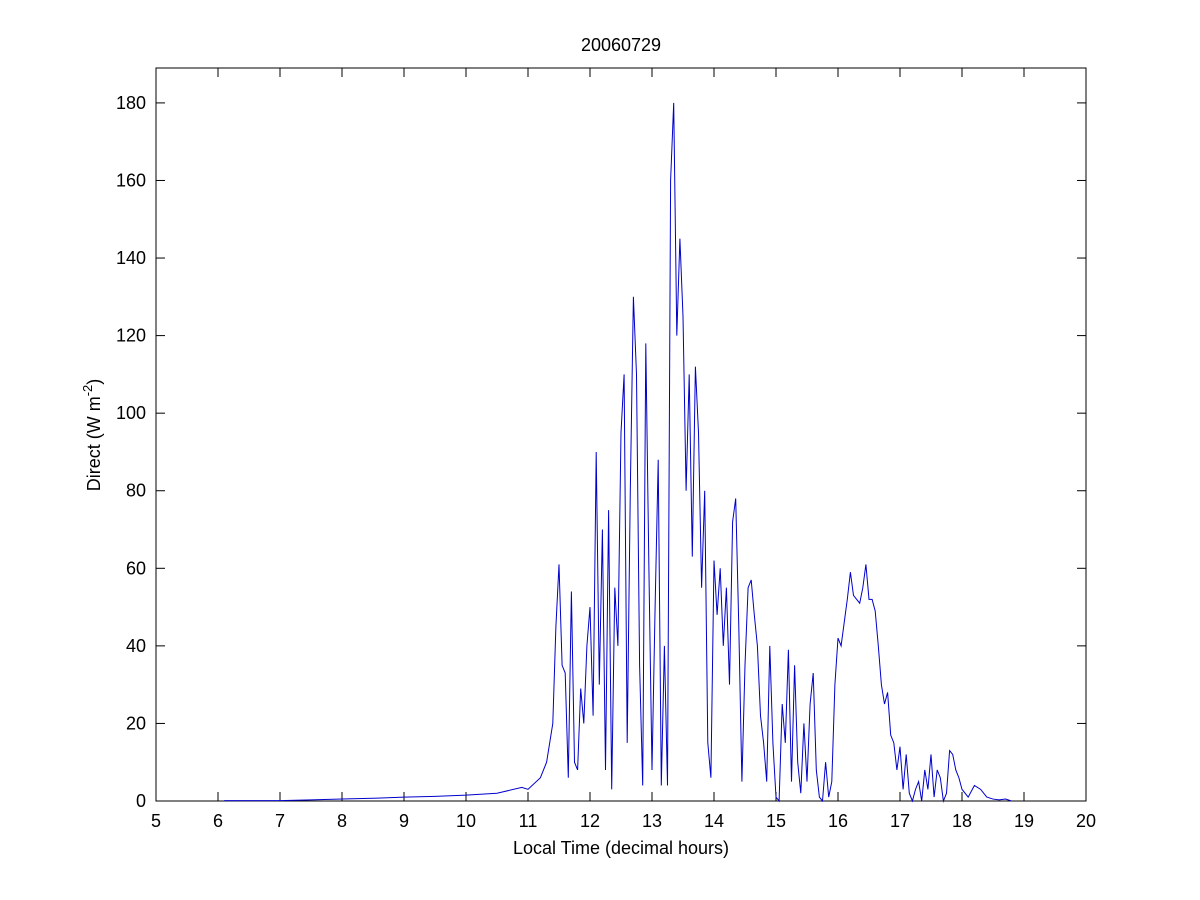 Image resolution: width=1200 pixels, height=900 pixels. I want to click on x-tick-label: 13, so click(652, 821).